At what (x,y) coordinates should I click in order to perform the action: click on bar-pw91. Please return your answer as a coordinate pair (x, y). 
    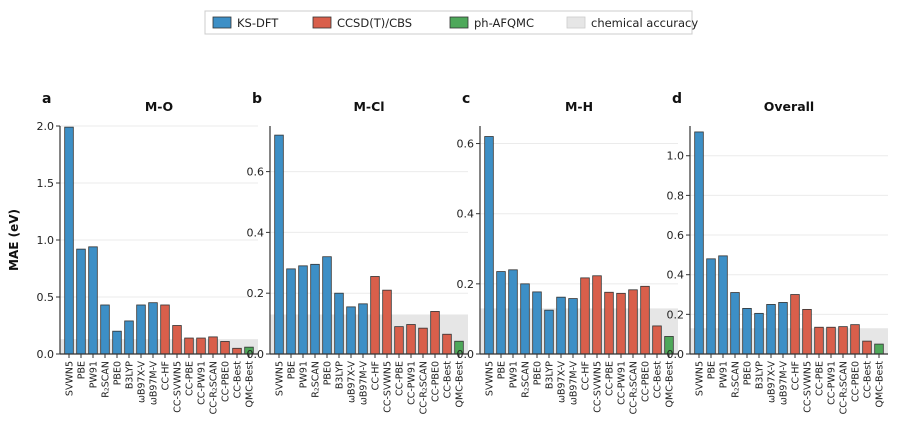
    Looking at the image, I should click on (303, 310).